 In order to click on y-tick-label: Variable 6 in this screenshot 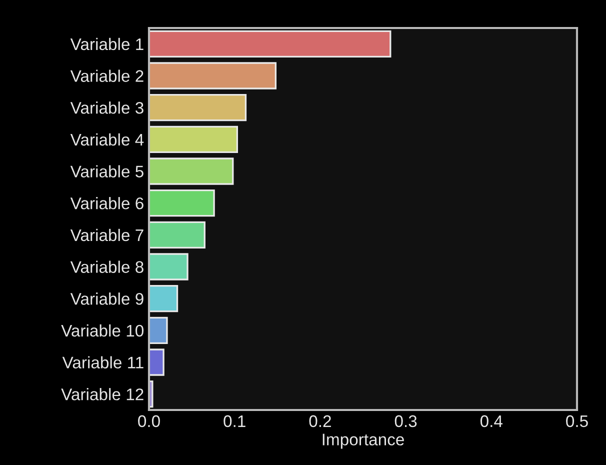, I will do `click(107, 203)`.